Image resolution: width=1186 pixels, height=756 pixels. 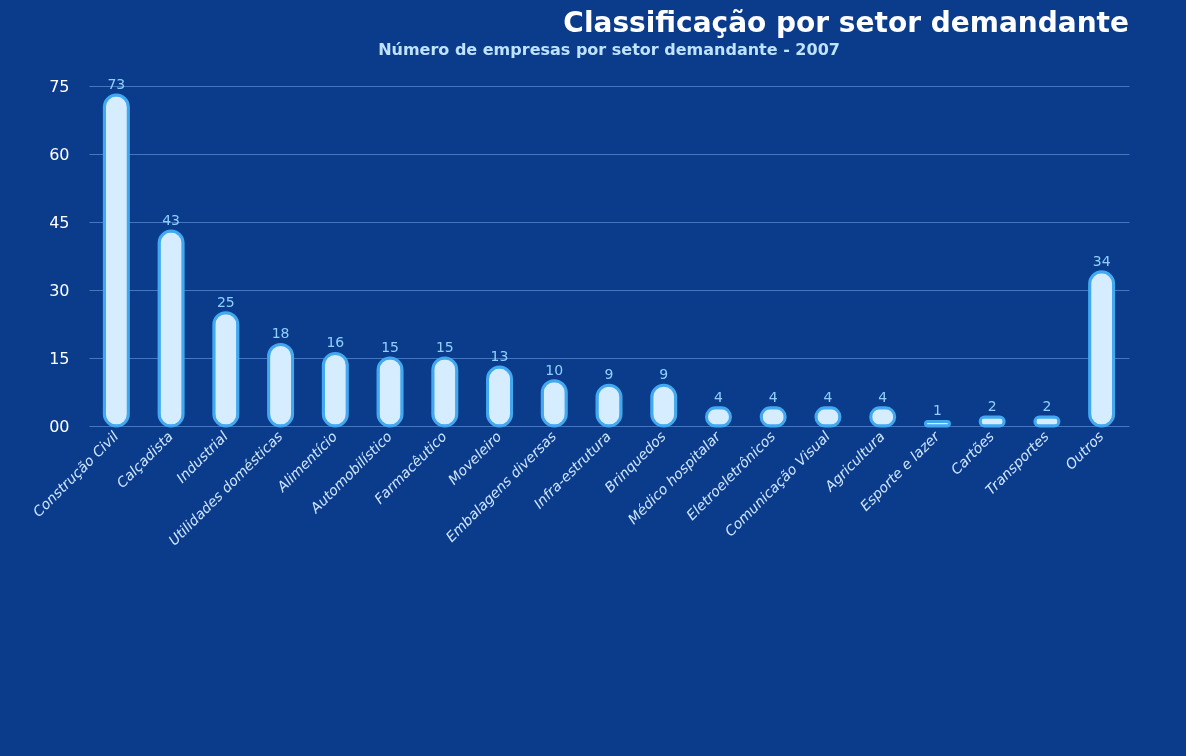 What do you see at coordinates (59, 290) in the screenshot?
I see `y-tick-label: 30` at bounding box center [59, 290].